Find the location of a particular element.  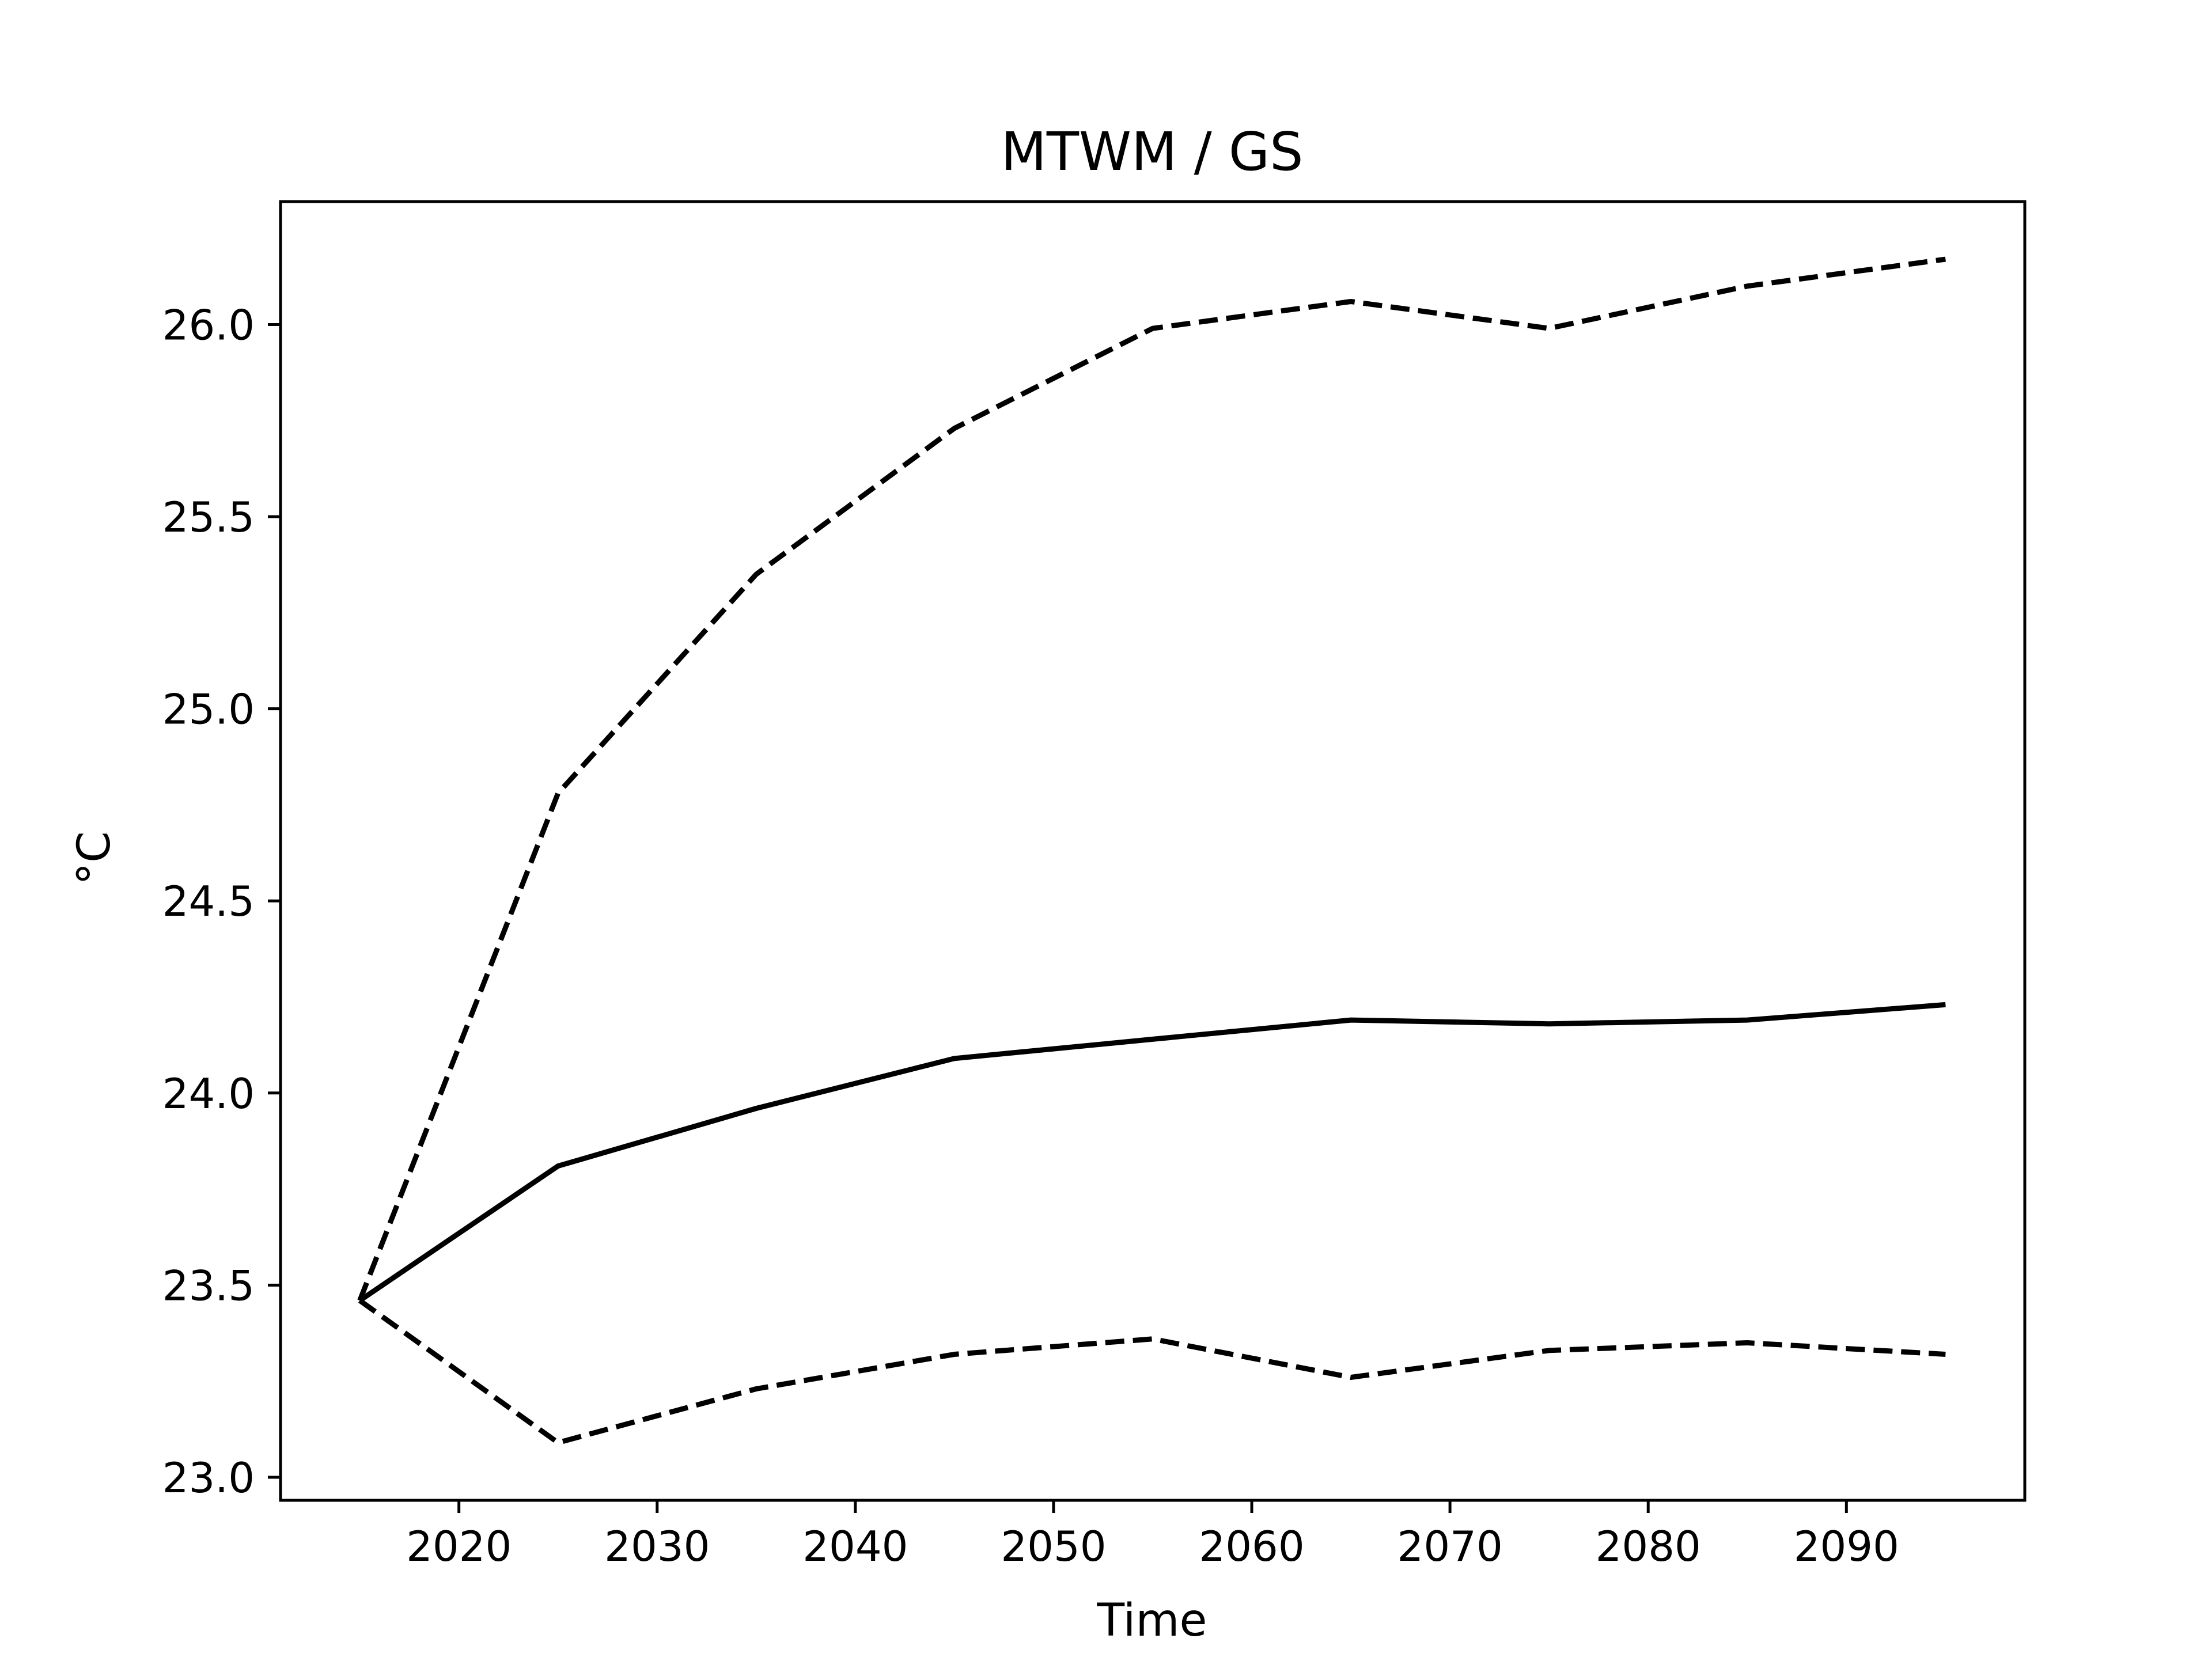

y-tick-label: 25.5 is located at coordinates (208, 517).